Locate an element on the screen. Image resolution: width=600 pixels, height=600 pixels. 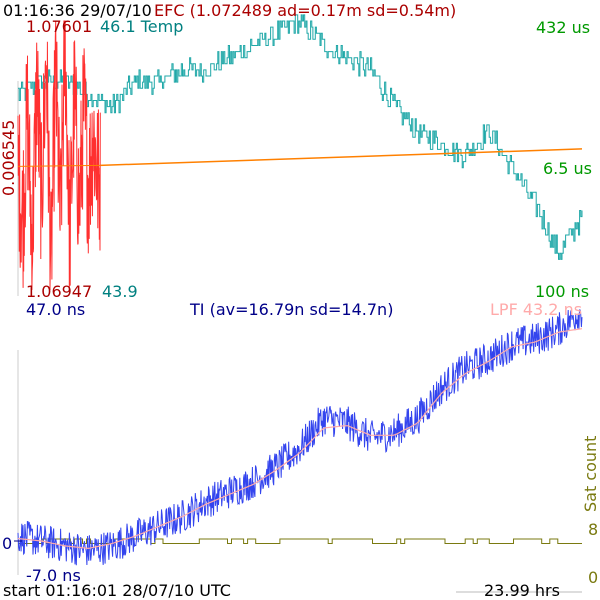
timestamp-label: 01:16:36 29/07/10 is located at coordinates (77, 10).